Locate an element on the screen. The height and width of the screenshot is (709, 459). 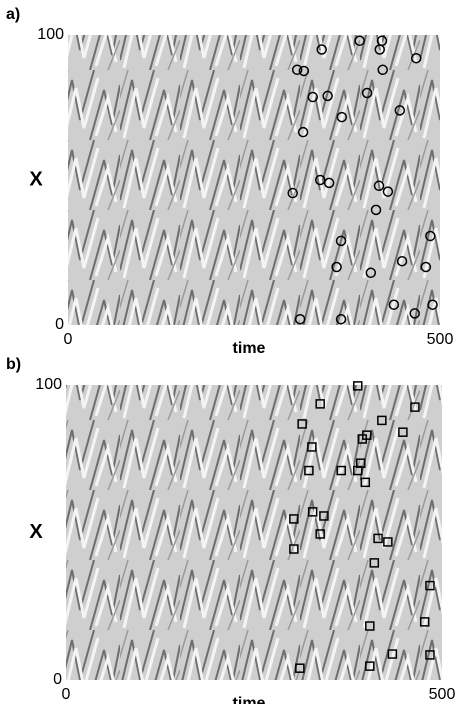
panel-label: a) is located at coordinates (13, 14).